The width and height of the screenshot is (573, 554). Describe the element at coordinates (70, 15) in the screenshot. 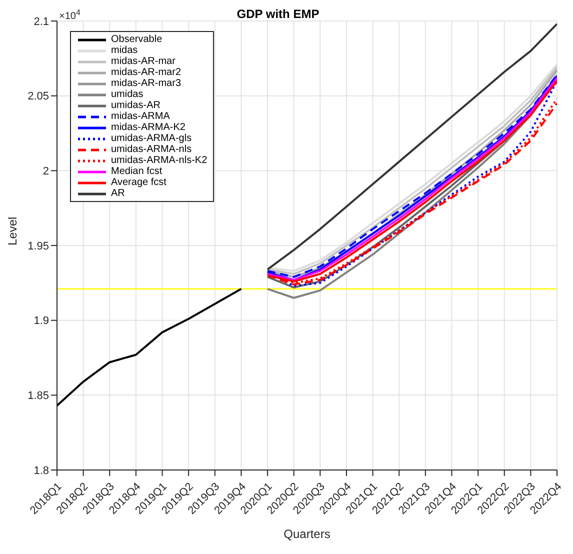

I see `annotation: ×10$^{4}$` at that location.